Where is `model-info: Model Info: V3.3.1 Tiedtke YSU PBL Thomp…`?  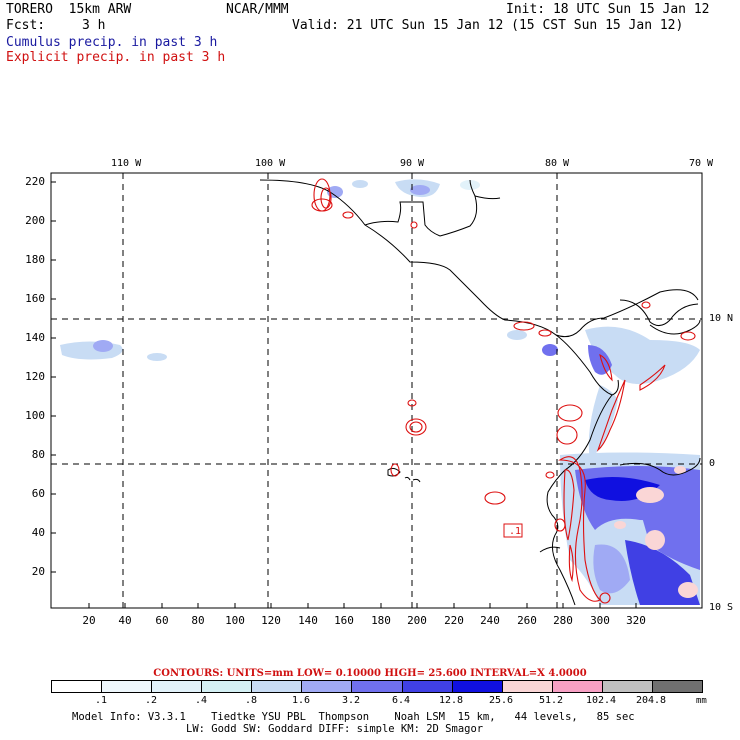 model-info: Model Info: V3.3.1 Tiedtke YSU PBL Thomp… is located at coordinates (353, 723).